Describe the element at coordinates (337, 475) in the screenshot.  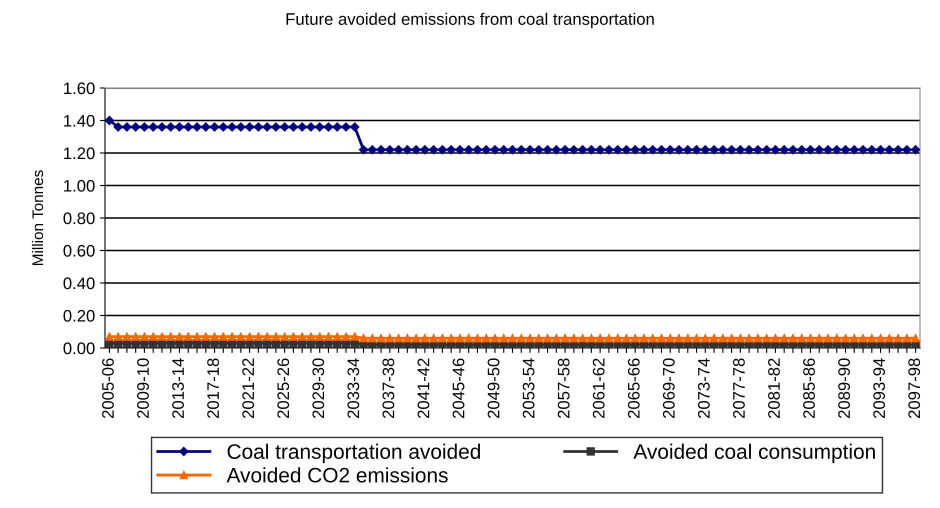
I see `legend-label: Avoided CO2 emissions` at that location.